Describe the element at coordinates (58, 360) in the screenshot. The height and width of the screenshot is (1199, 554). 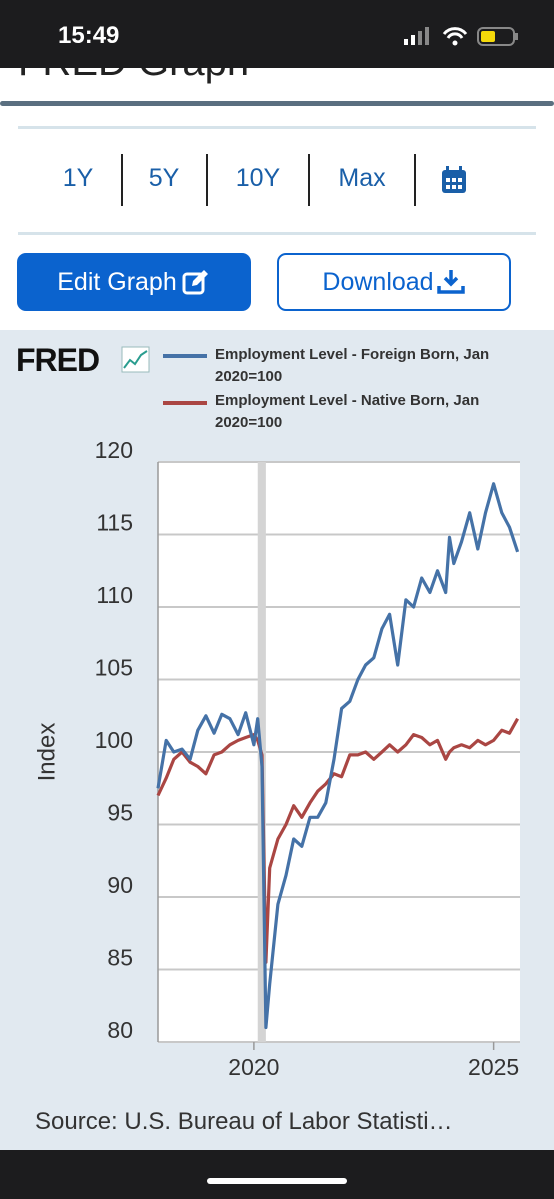
I see `fred-logo: FRED` at that location.